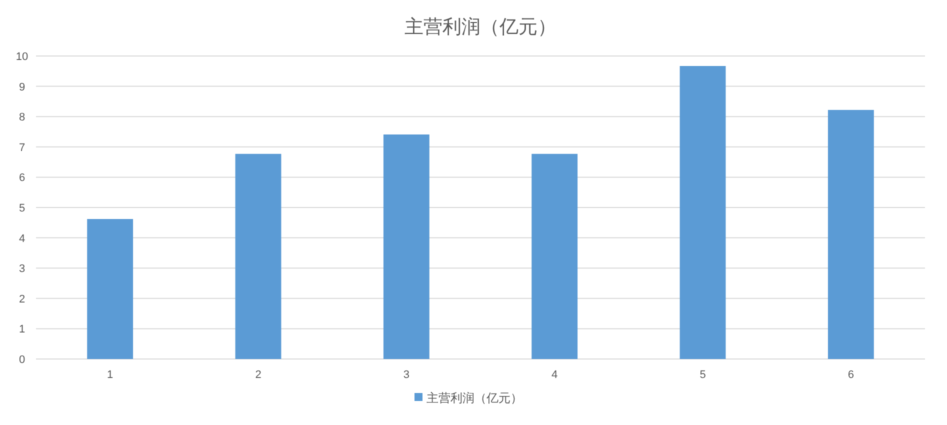  I want to click on y-tick-label: 9, so click(22, 87).